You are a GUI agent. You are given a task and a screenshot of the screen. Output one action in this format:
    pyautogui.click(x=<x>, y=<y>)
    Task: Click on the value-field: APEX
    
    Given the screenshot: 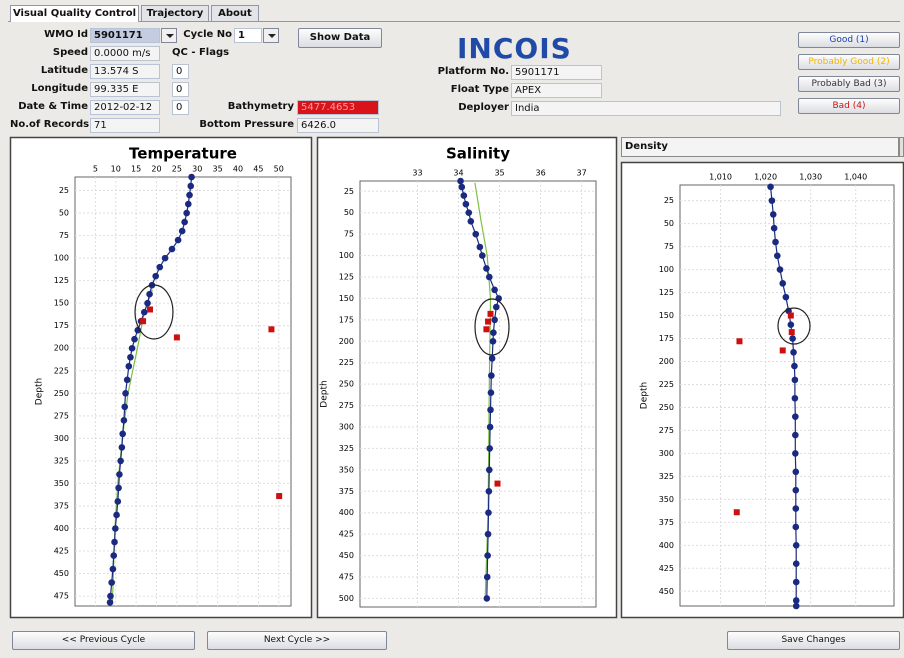 What is the action you would take?
    pyautogui.click(x=556, y=90)
    